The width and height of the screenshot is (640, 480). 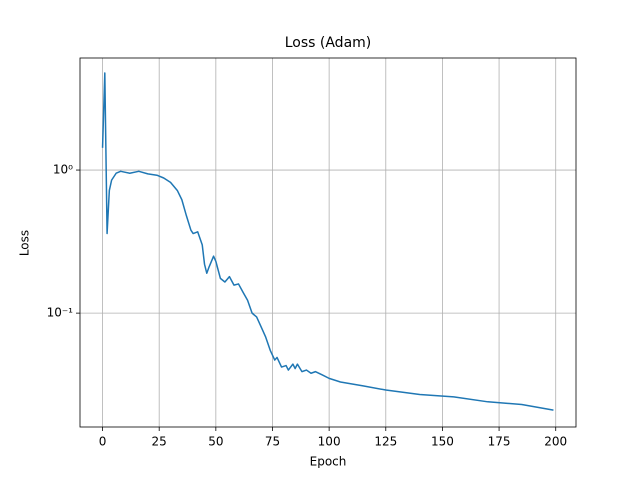 What do you see at coordinates (442, 442) in the screenshot?
I see `x-tick-label: 150` at bounding box center [442, 442].